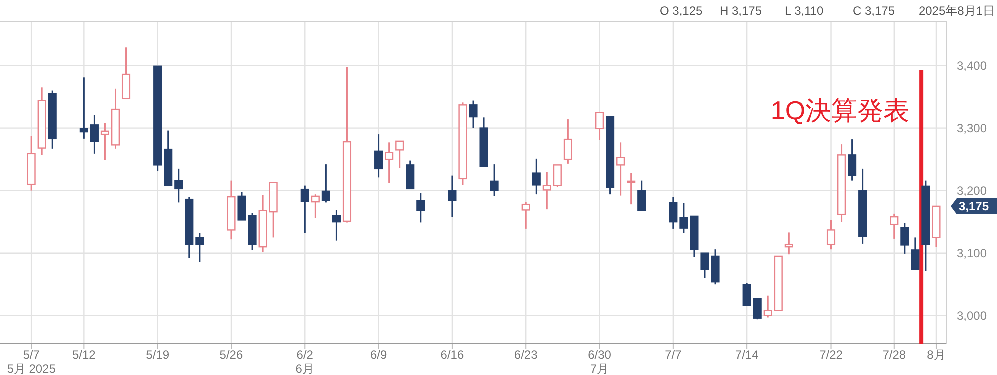 This screenshot has height=375, width=997. What do you see at coordinates (600, 361) in the screenshot?
I see `x-tick-label: 6/30 7月` at bounding box center [600, 361].